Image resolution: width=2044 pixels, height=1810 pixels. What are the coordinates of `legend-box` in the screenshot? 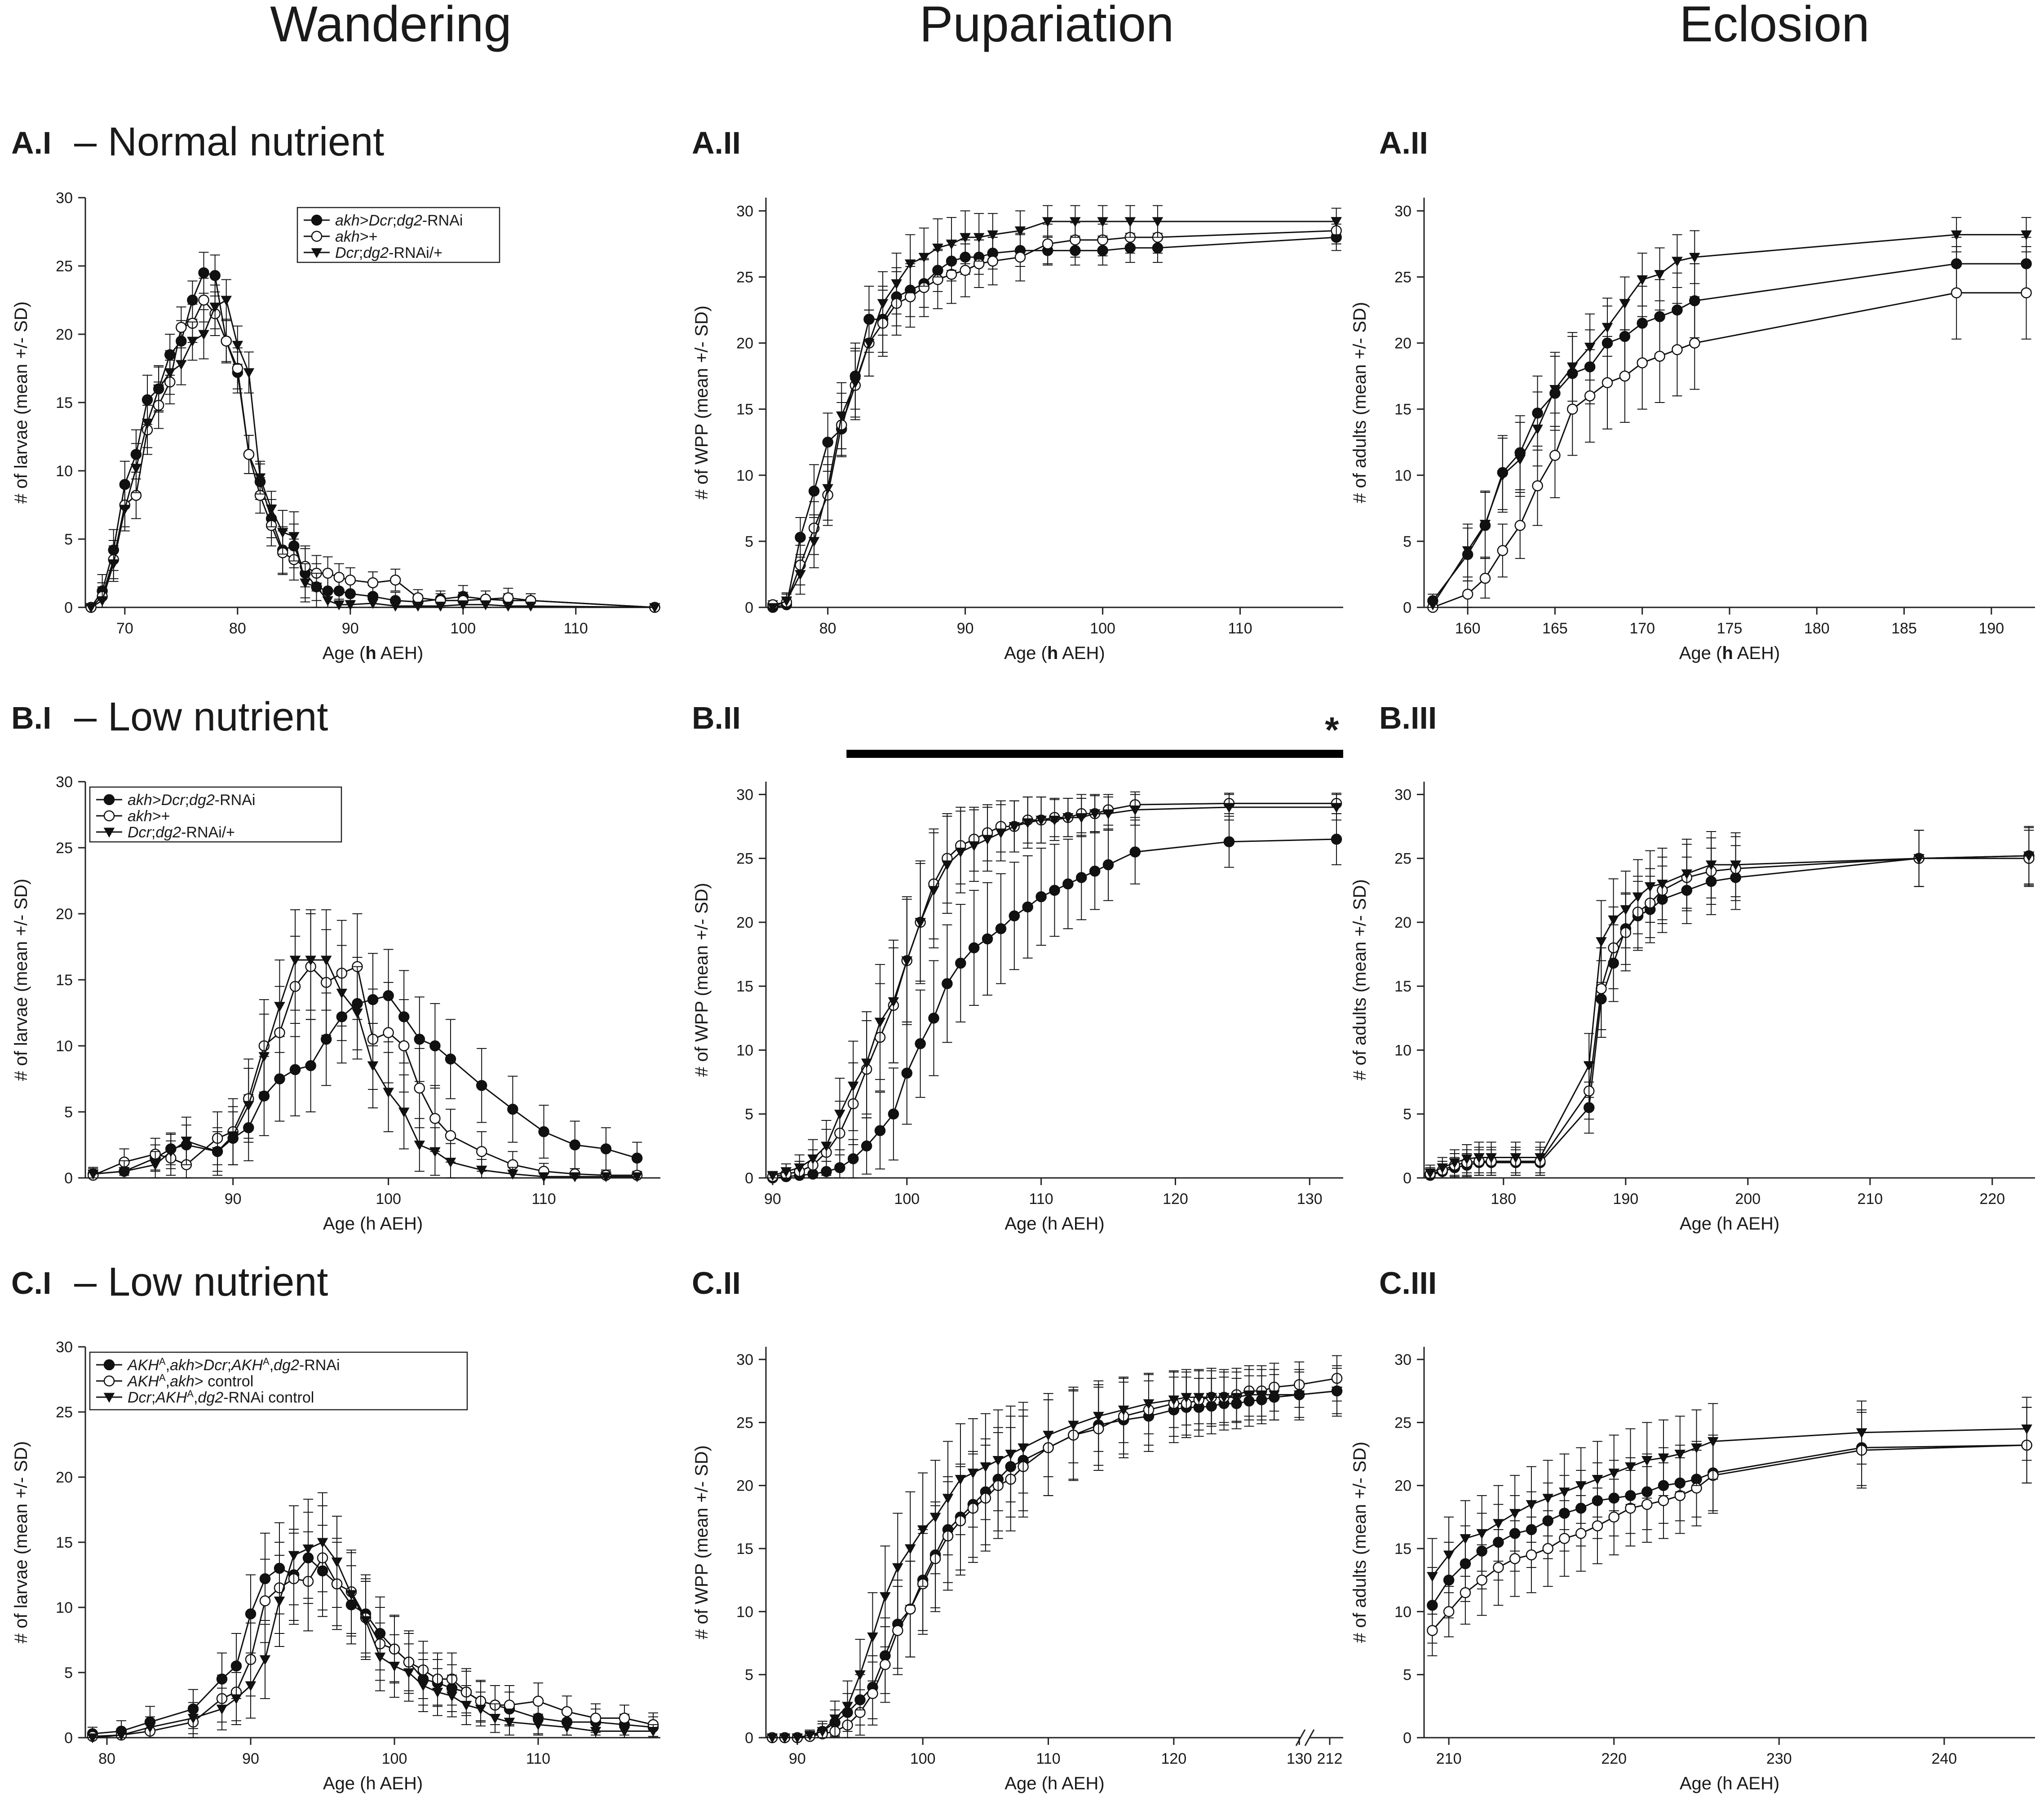 It's located at (215, 814).